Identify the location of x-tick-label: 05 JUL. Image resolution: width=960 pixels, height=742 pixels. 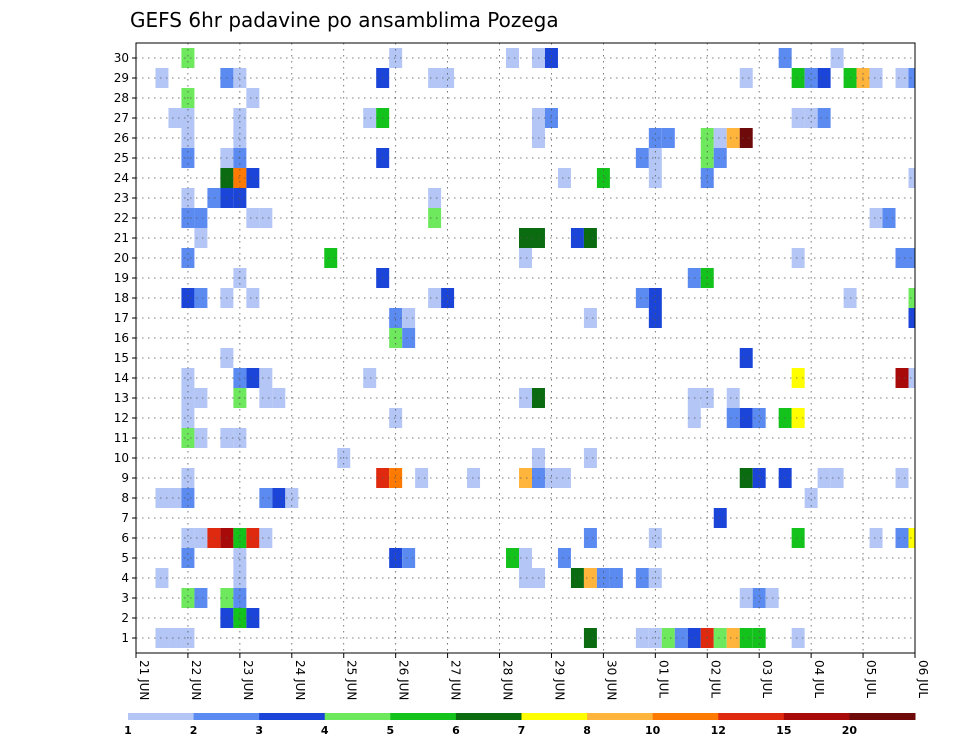
(871, 679).